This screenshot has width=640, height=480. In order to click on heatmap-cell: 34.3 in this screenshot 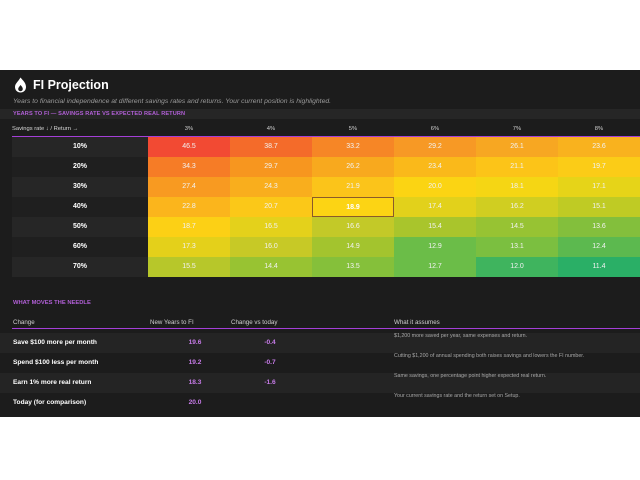, I will do `click(189, 167)`.